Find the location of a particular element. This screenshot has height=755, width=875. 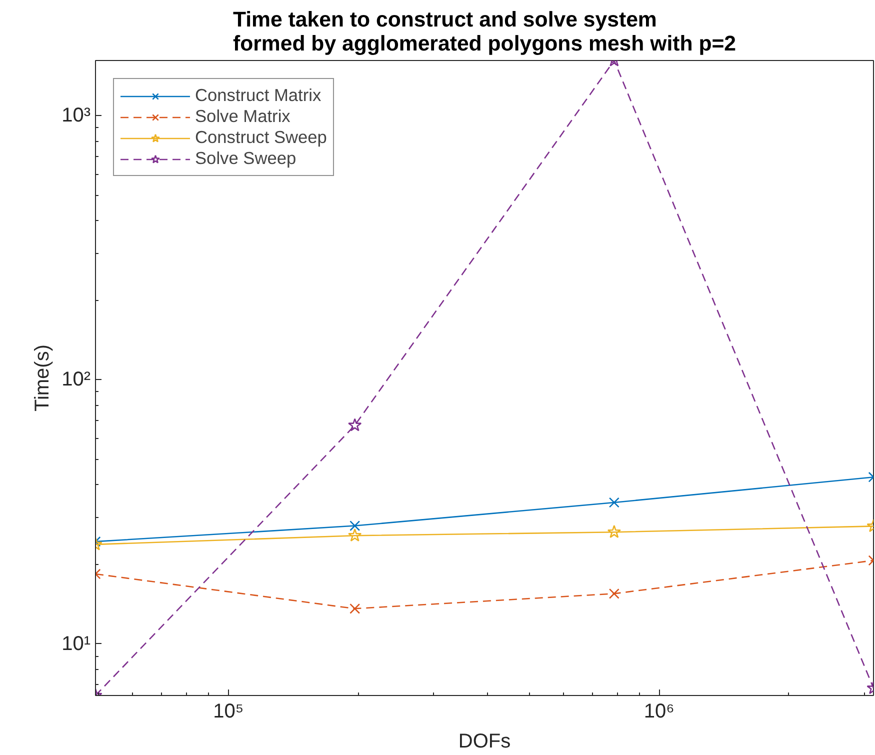

x-tick-label: 10⁵ is located at coordinates (228, 711).